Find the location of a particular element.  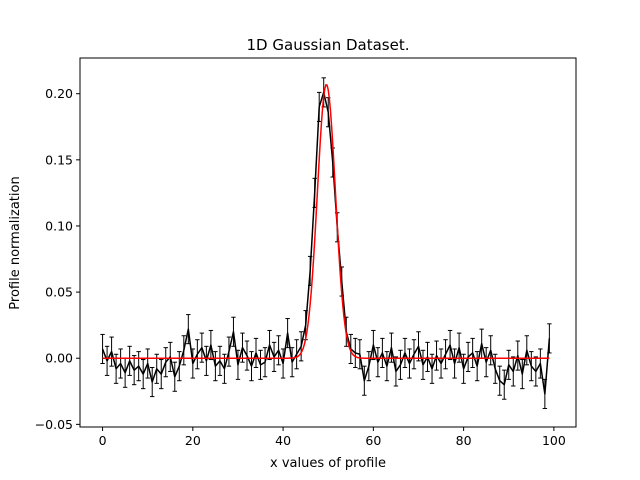

y-tick-label: 0.20 is located at coordinates (59, 93).